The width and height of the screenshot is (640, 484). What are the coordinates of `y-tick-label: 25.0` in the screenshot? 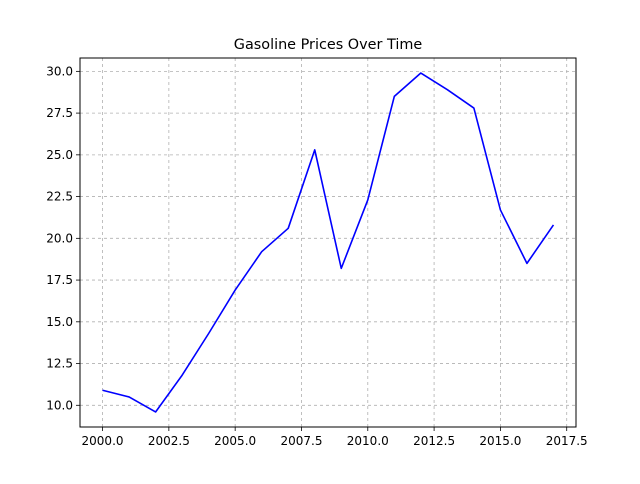 It's located at (59, 155).